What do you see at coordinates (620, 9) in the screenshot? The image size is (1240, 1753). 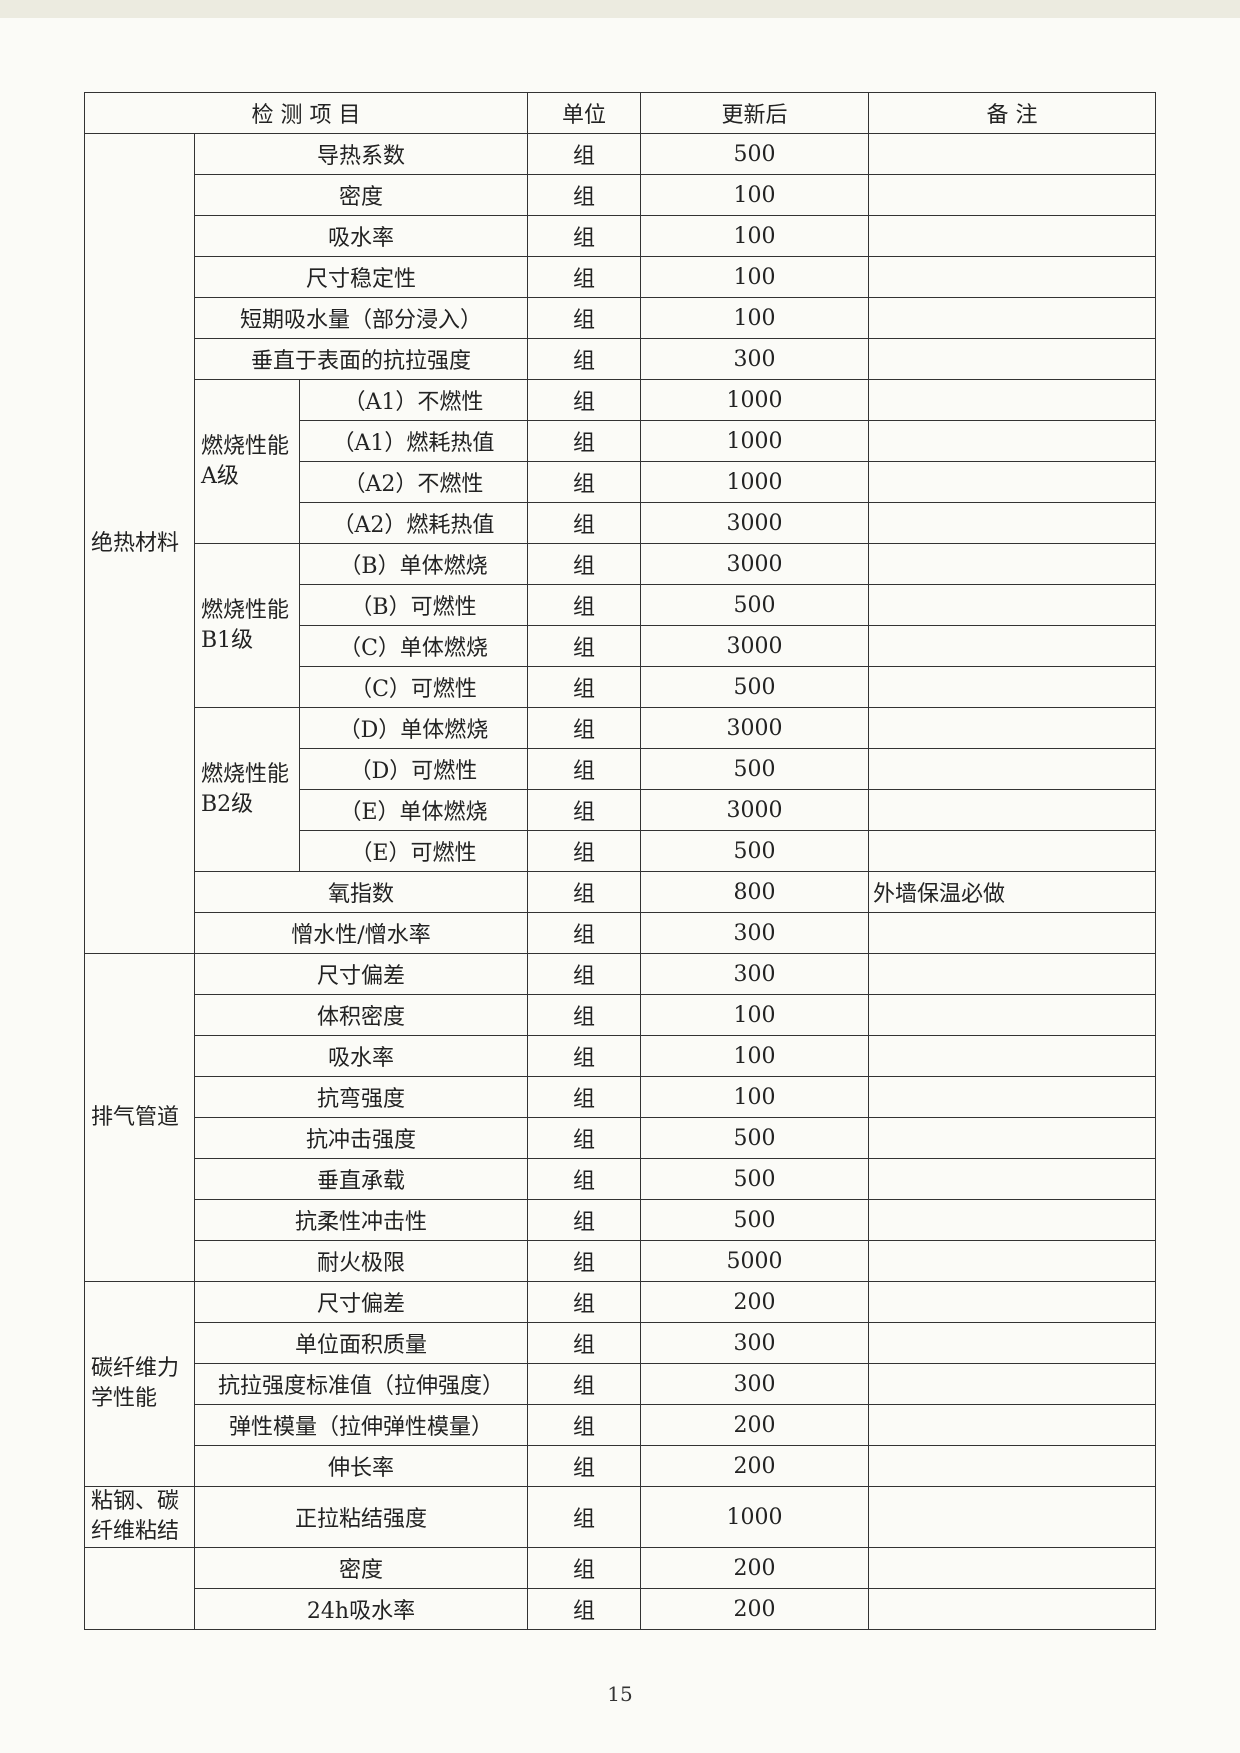 I see `scan-edge` at bounding box center [620, 9].